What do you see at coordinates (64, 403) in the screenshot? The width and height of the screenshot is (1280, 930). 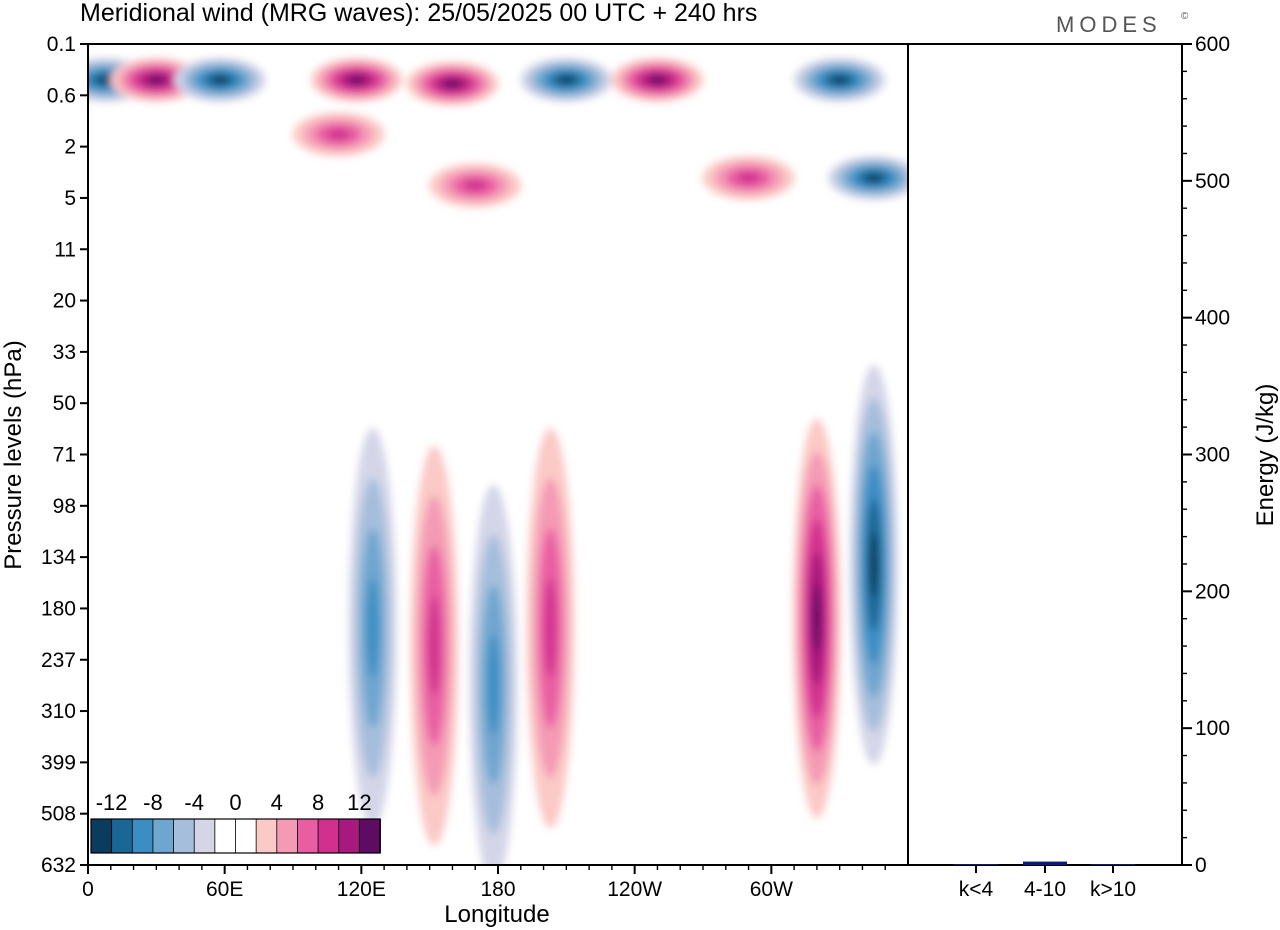 I see `y-tick-label: 50` at bounding box center [64, 403].